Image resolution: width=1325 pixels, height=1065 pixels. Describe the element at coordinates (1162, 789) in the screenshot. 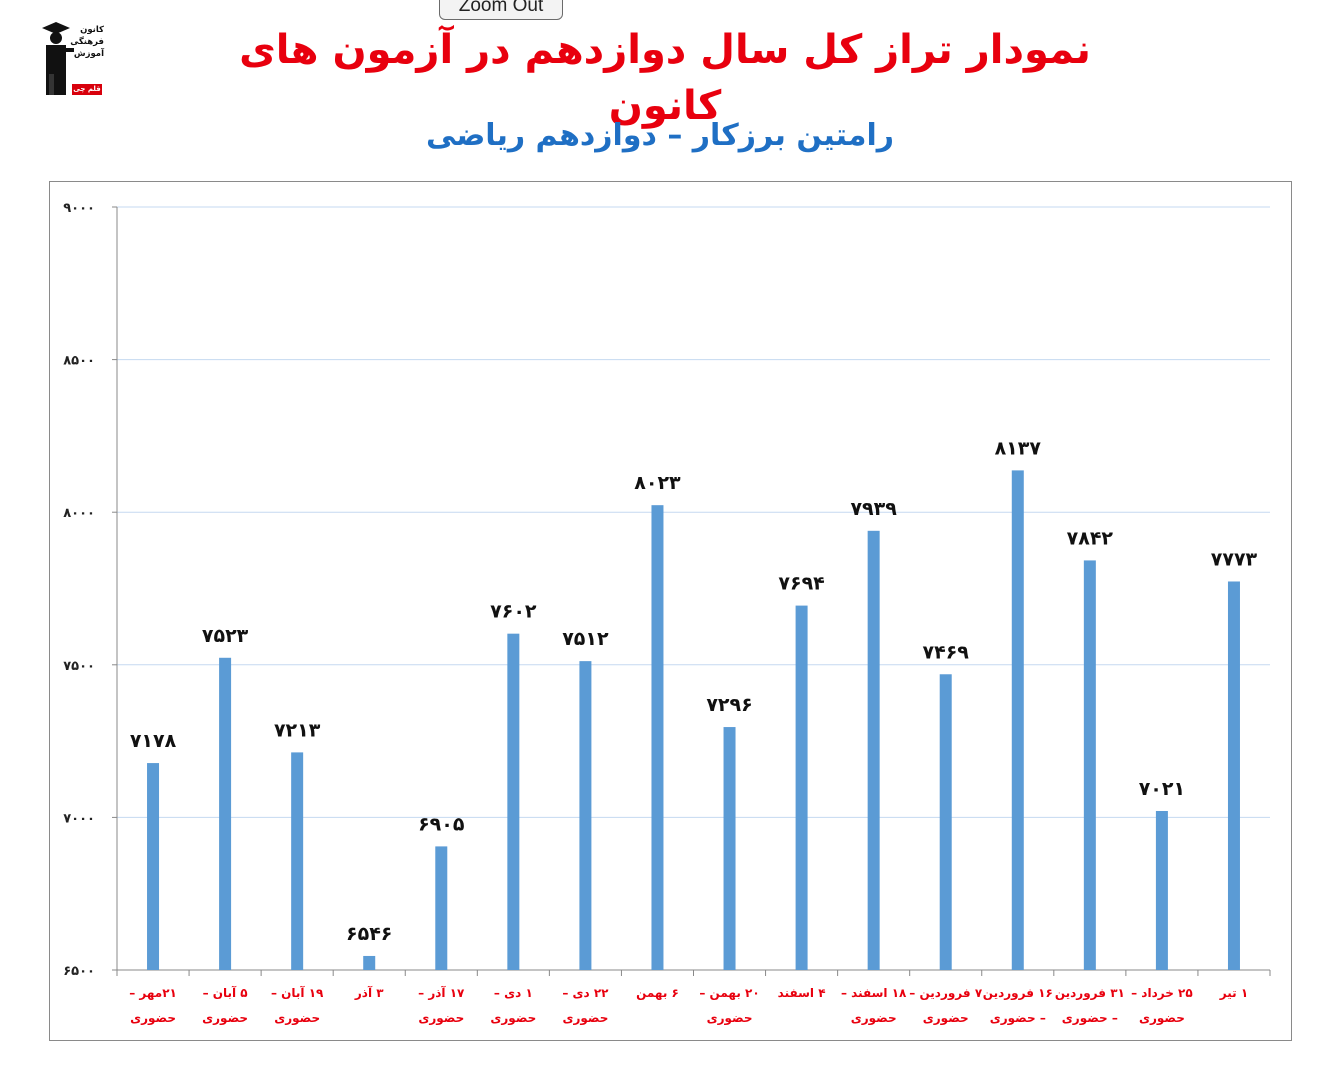

I see `data-label: ۷۰۲۱` at that location.